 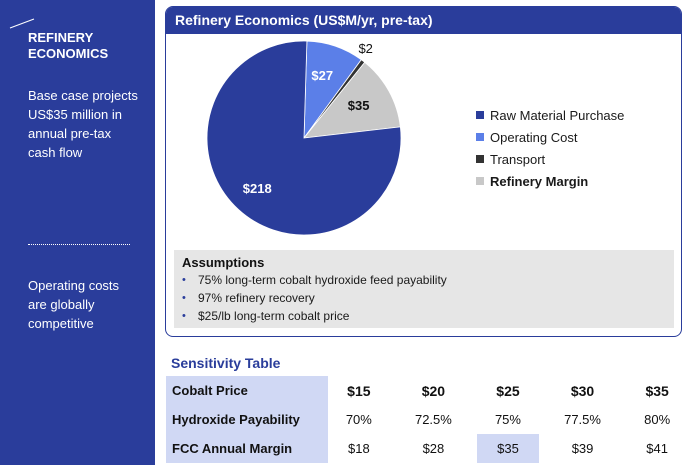 I want to click on table-row-cobalt-price: Cobalt Price $15 $20 $25 $30 $35, so click(x=427, y=390).